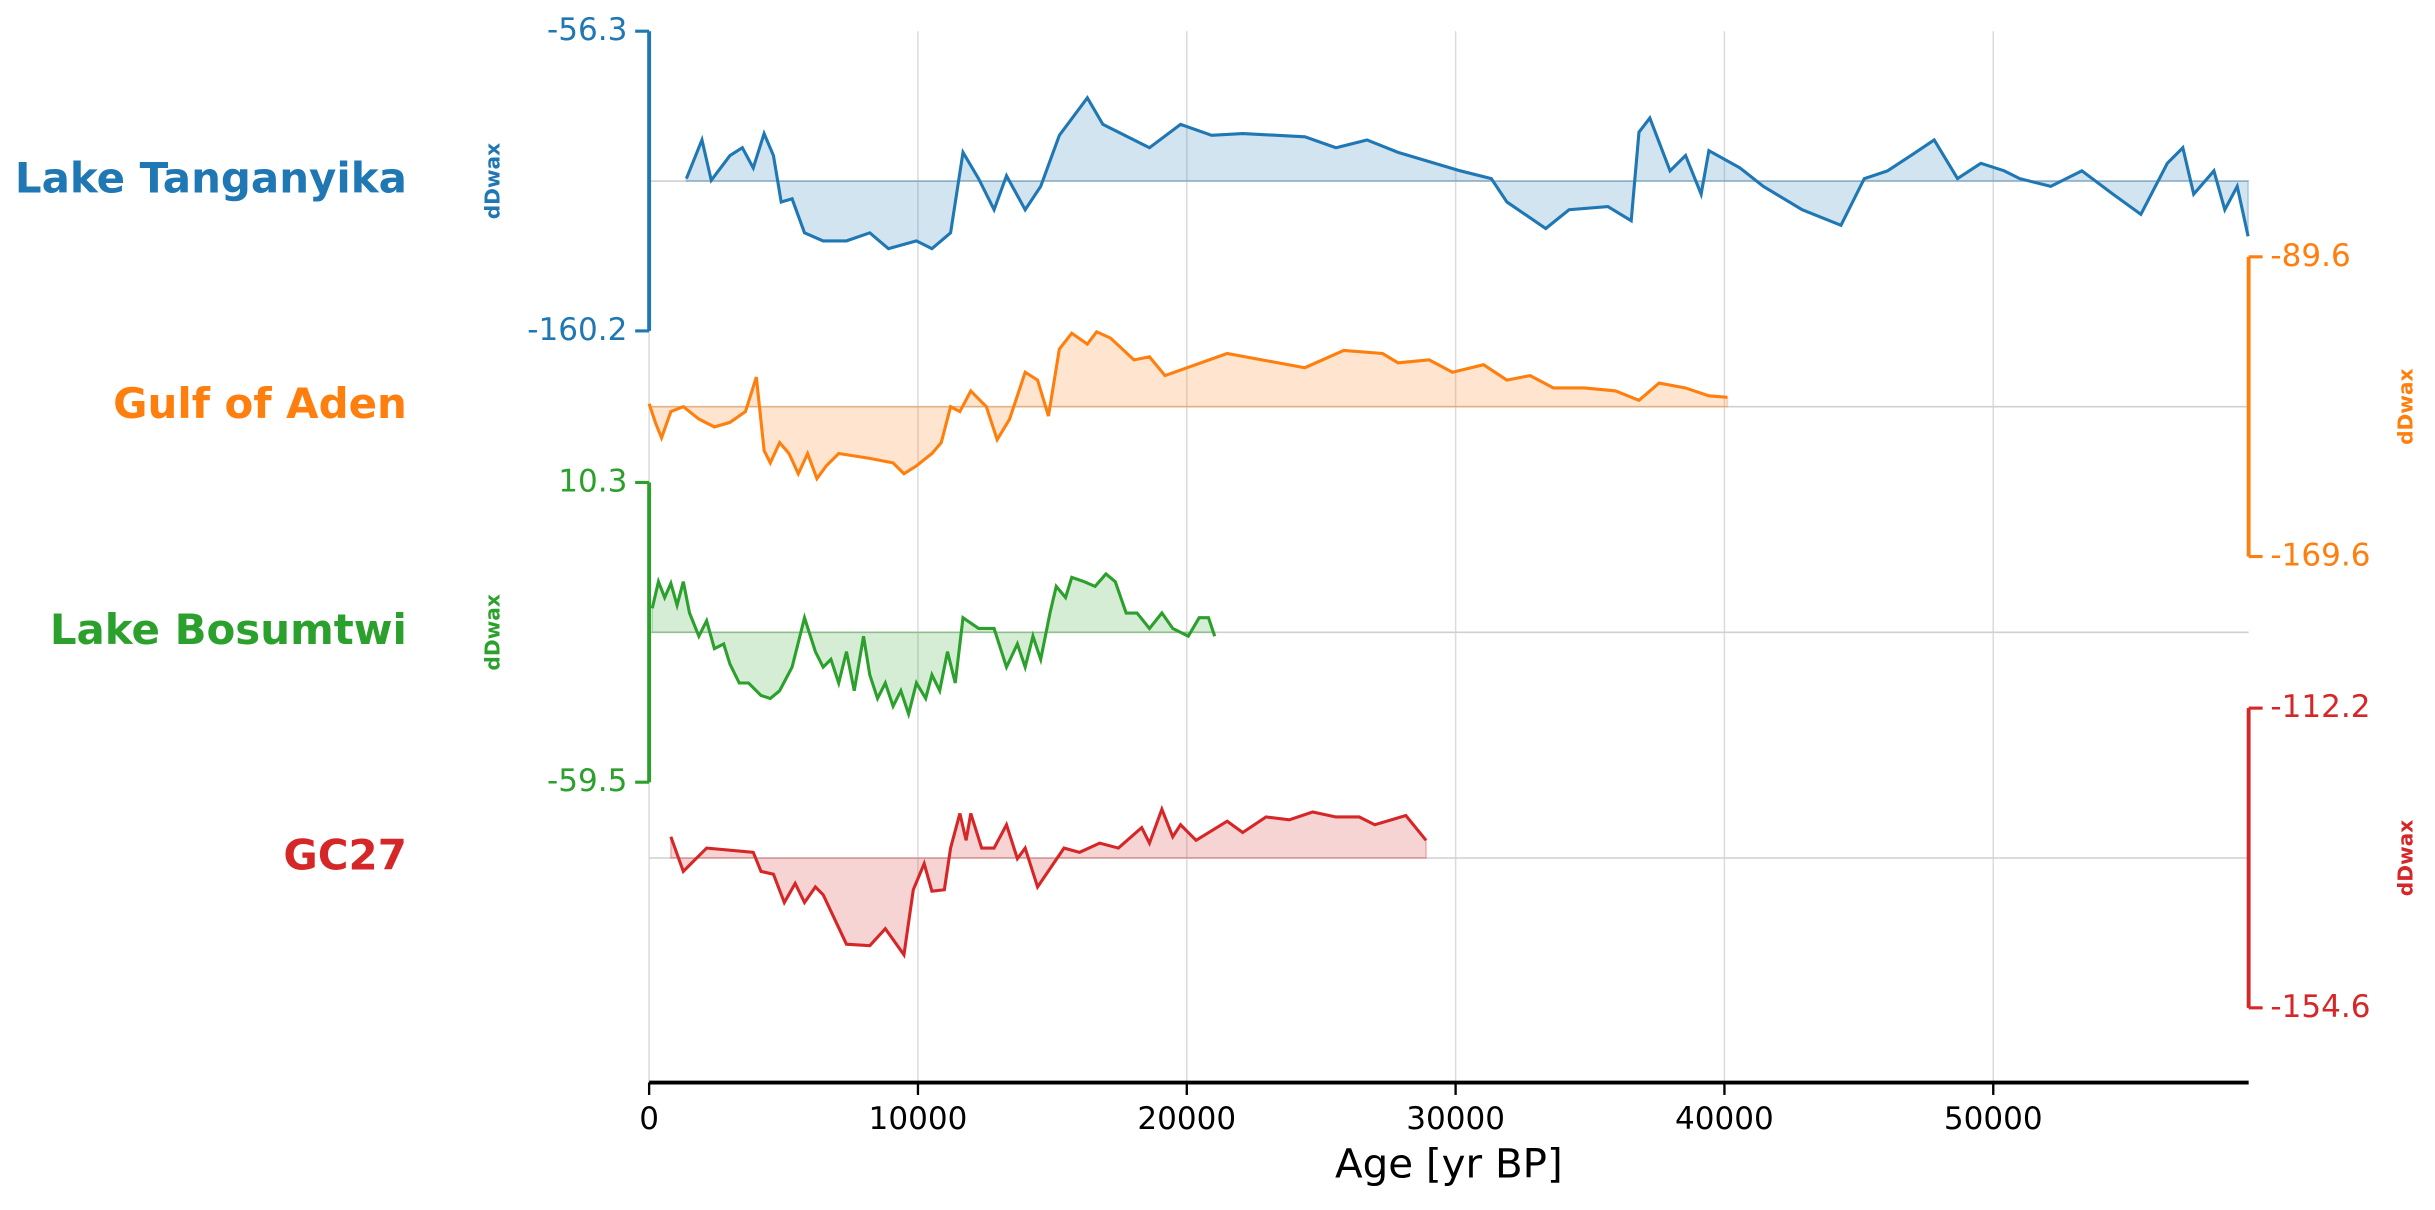  What do you see at coordinates (1993, 1119) in the screenshot?
I see `x-tick-label: 50000` at bounding box center [1993, 1119].